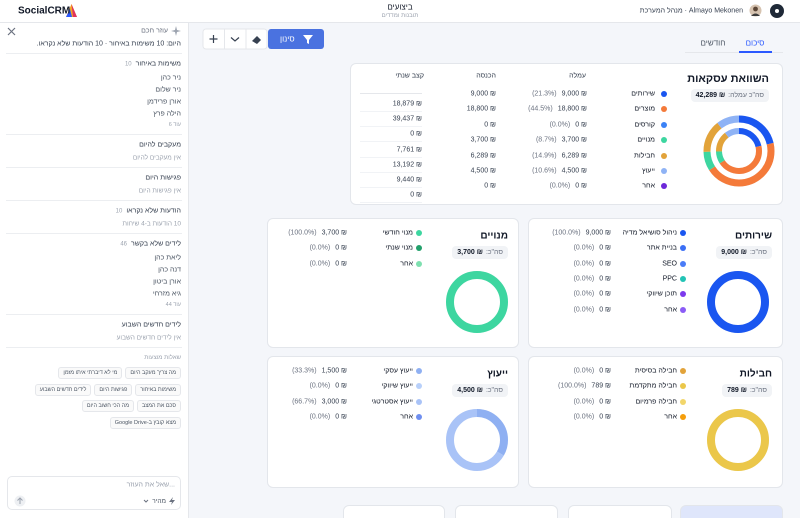 The height and width of the screenshot is (518, 800). What do you see at coordinates (213, 39) in the screenshot?
I see `add-icon` at bounding box center [213, 39].